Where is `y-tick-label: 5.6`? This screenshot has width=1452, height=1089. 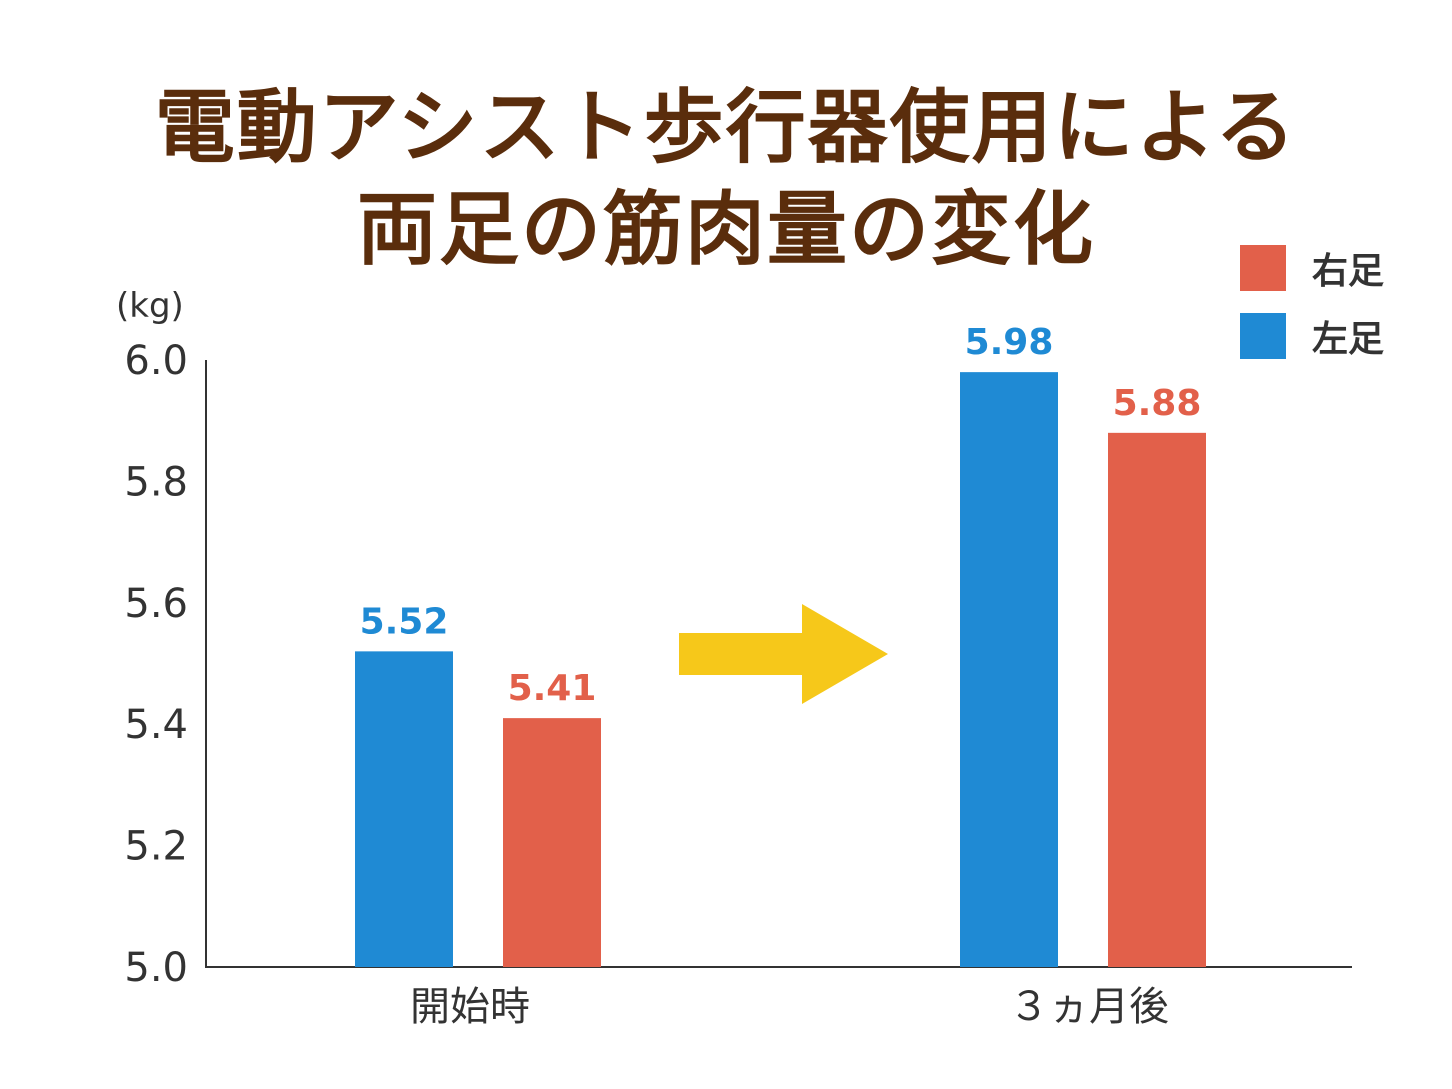 y-tick-label: 5.6 is located at coordinates (156, 604).